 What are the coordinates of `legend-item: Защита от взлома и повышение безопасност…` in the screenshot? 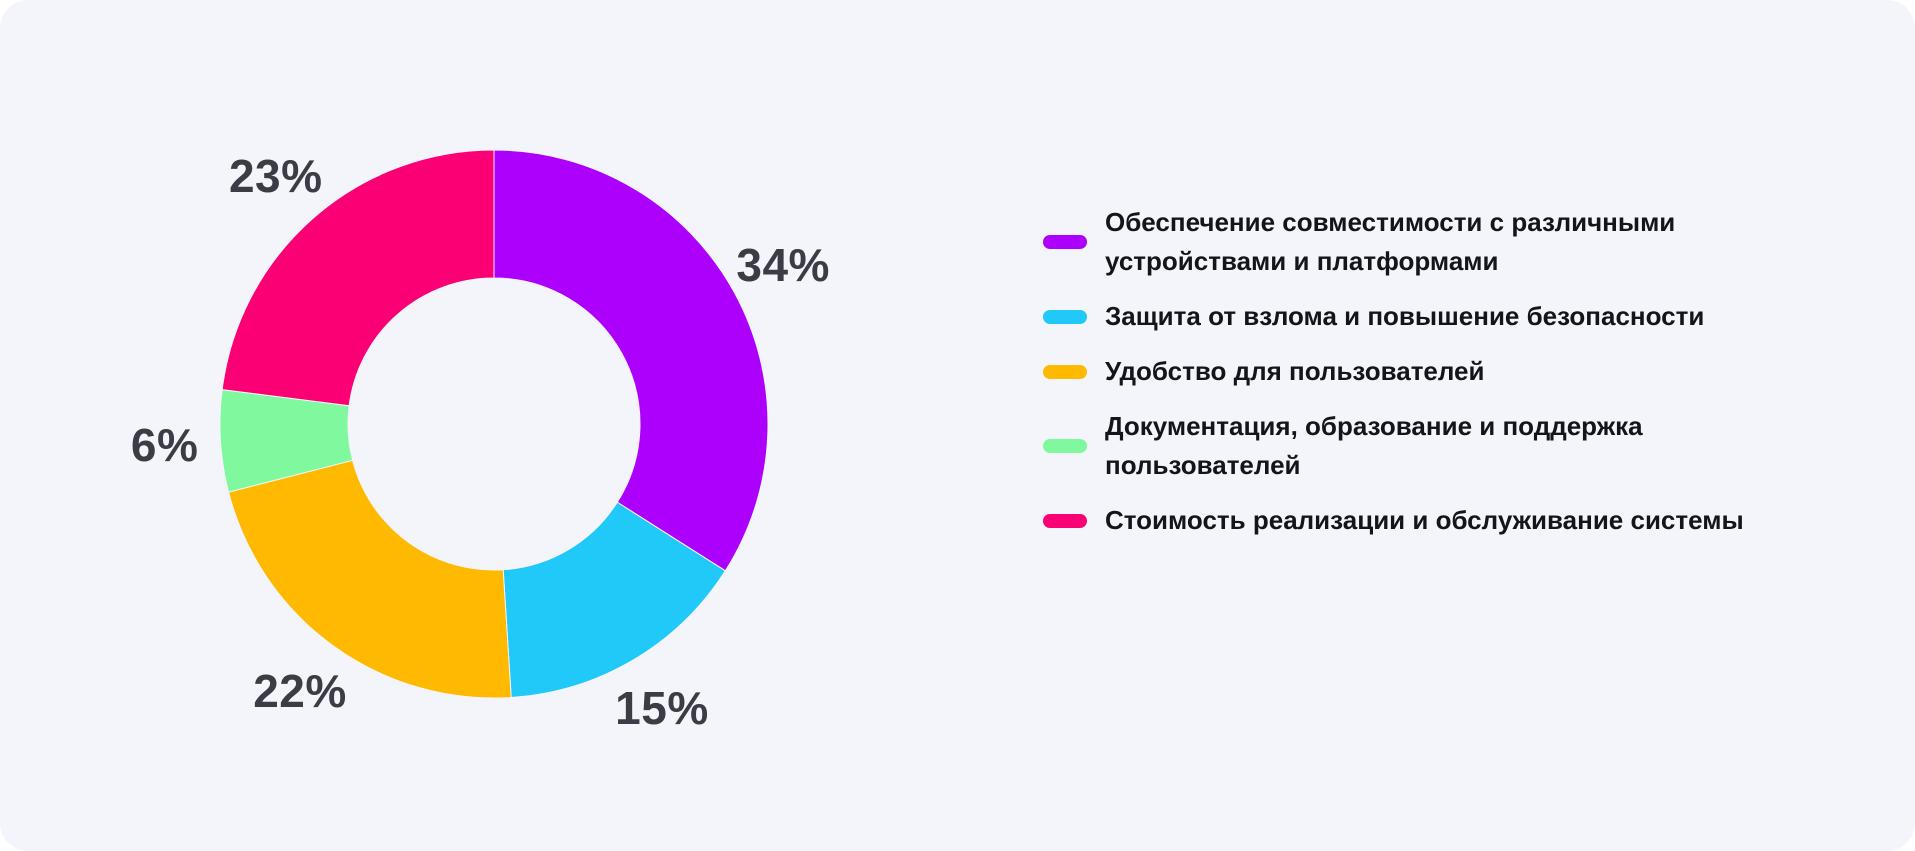 It's located at (1433, 316).